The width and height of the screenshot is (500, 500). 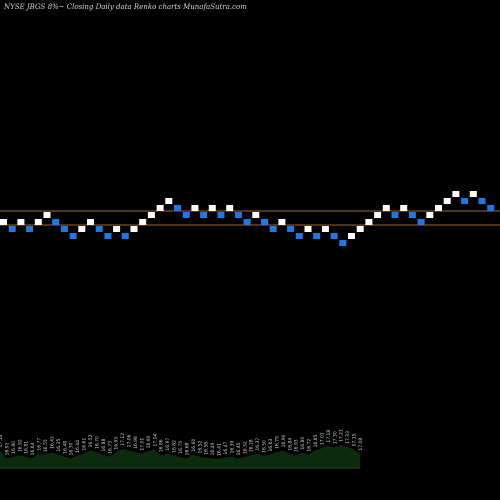 What do you see at coordinates (247, 218) in the screenshot?
I see `renko-bricks` at bounding box center [247, 218].